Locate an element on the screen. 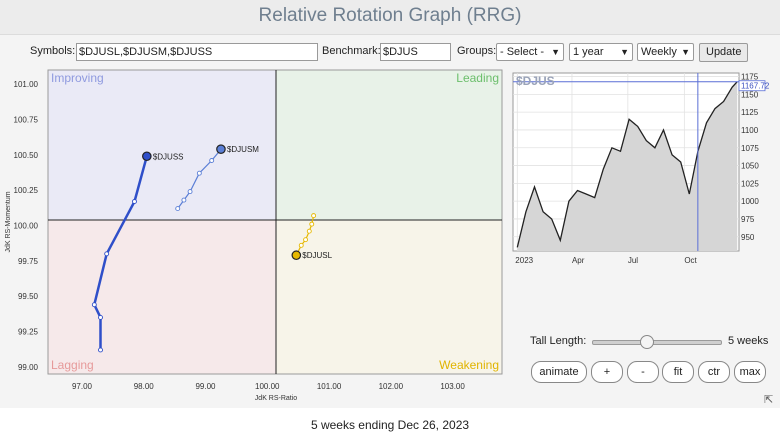  benchmark-input: $DJUS is located at coordinates (415, 52).